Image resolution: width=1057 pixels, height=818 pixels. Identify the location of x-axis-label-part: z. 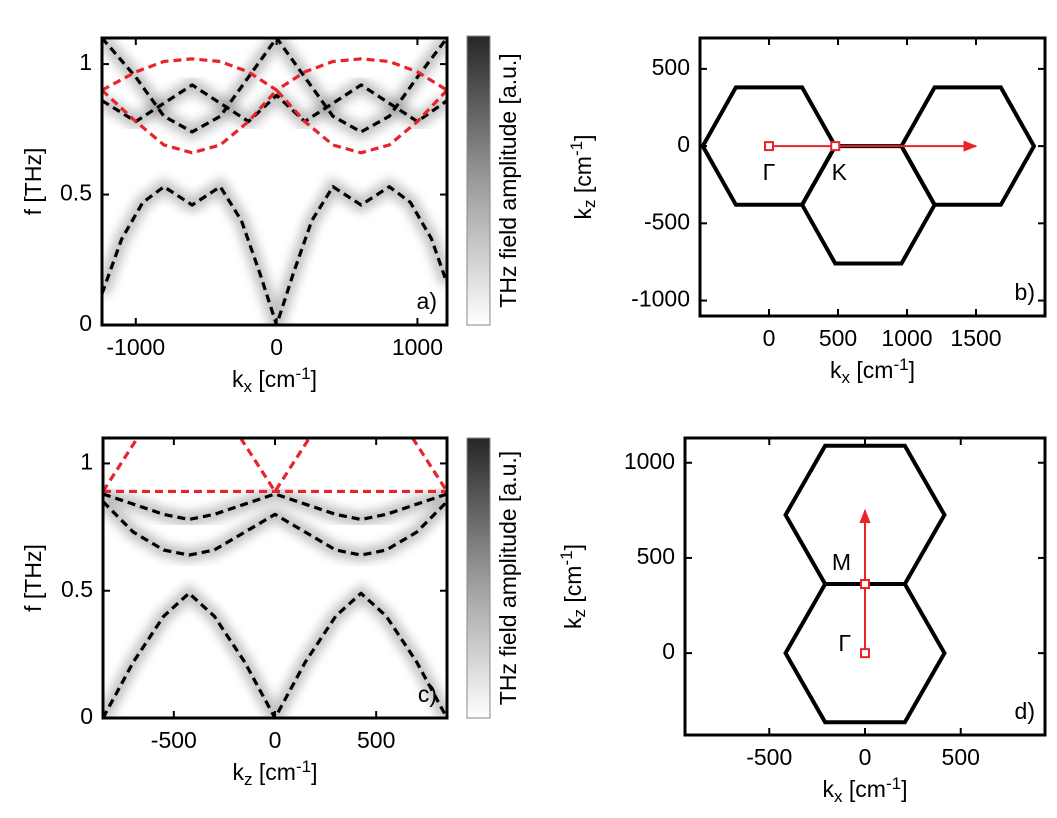
(248, 779).